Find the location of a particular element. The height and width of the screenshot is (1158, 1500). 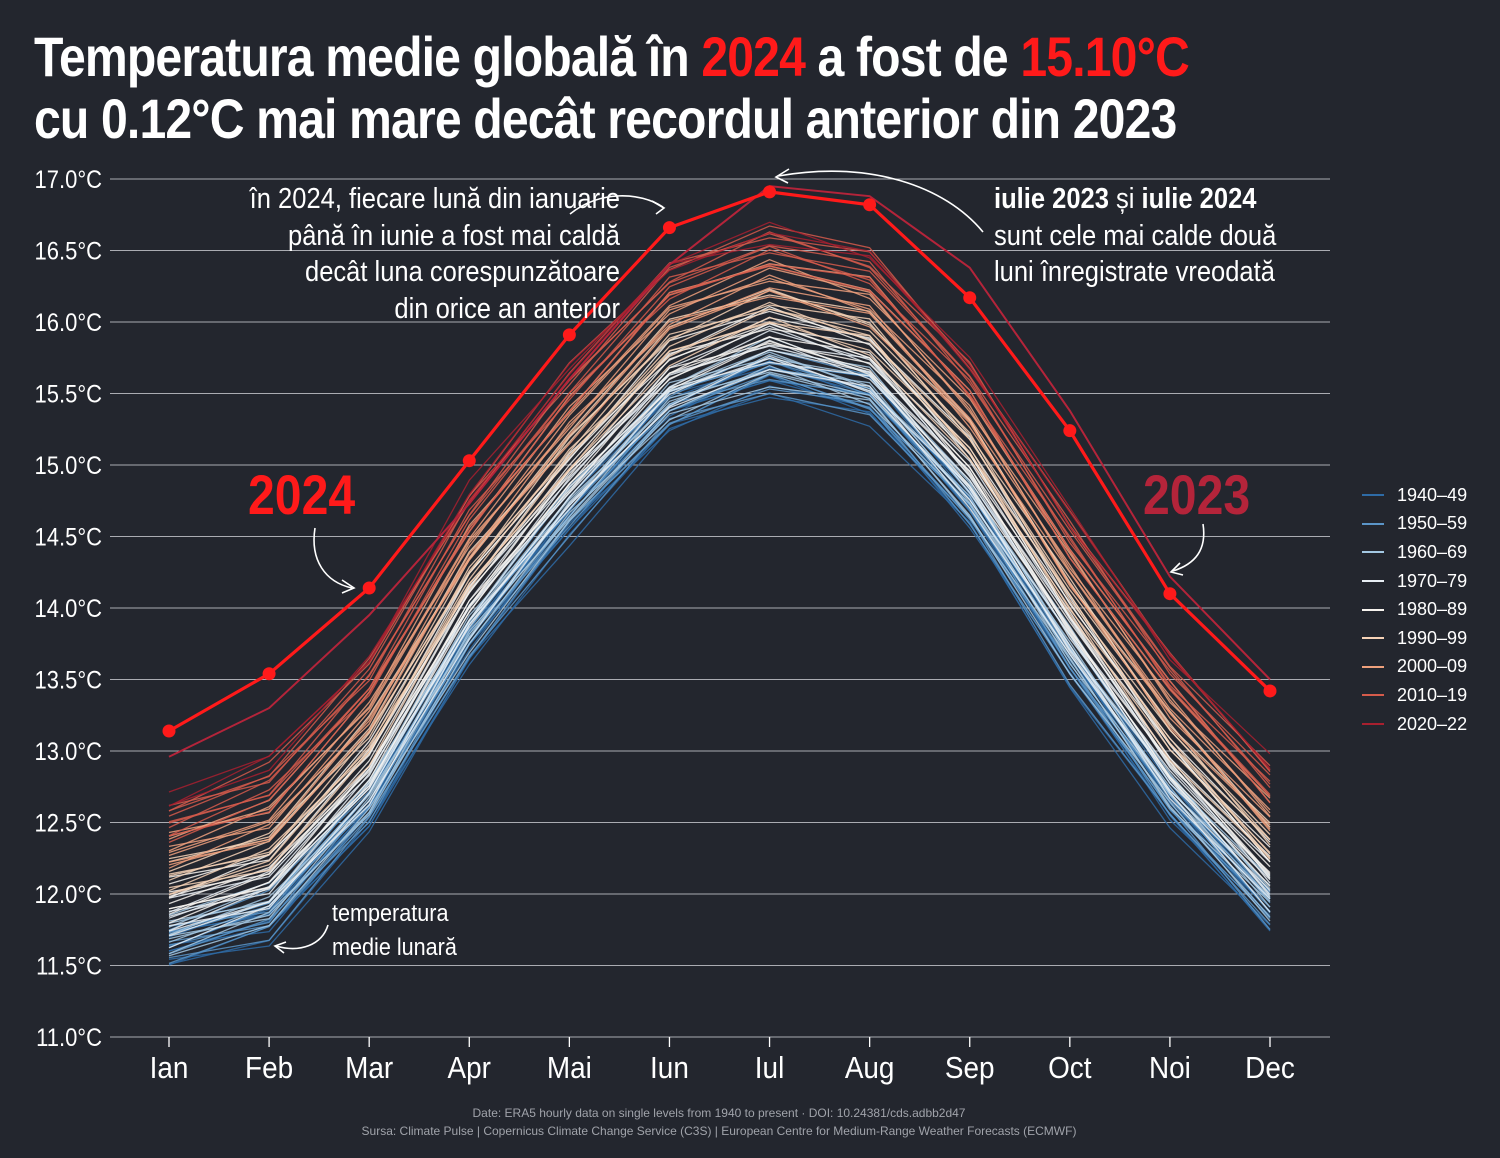

legend-label: 2010–19 is located at coordinates (1432, 694).